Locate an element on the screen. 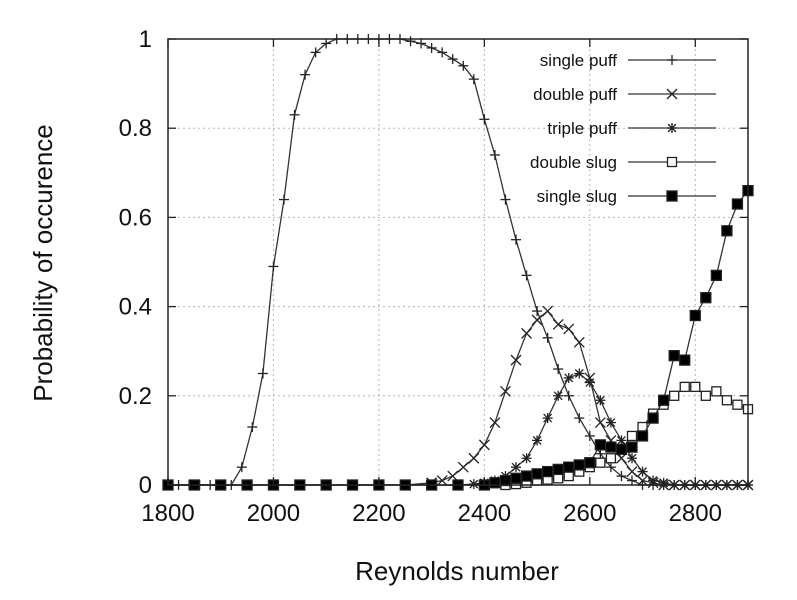  x-tick-label: 2800 is located at coordinates (695, 513).